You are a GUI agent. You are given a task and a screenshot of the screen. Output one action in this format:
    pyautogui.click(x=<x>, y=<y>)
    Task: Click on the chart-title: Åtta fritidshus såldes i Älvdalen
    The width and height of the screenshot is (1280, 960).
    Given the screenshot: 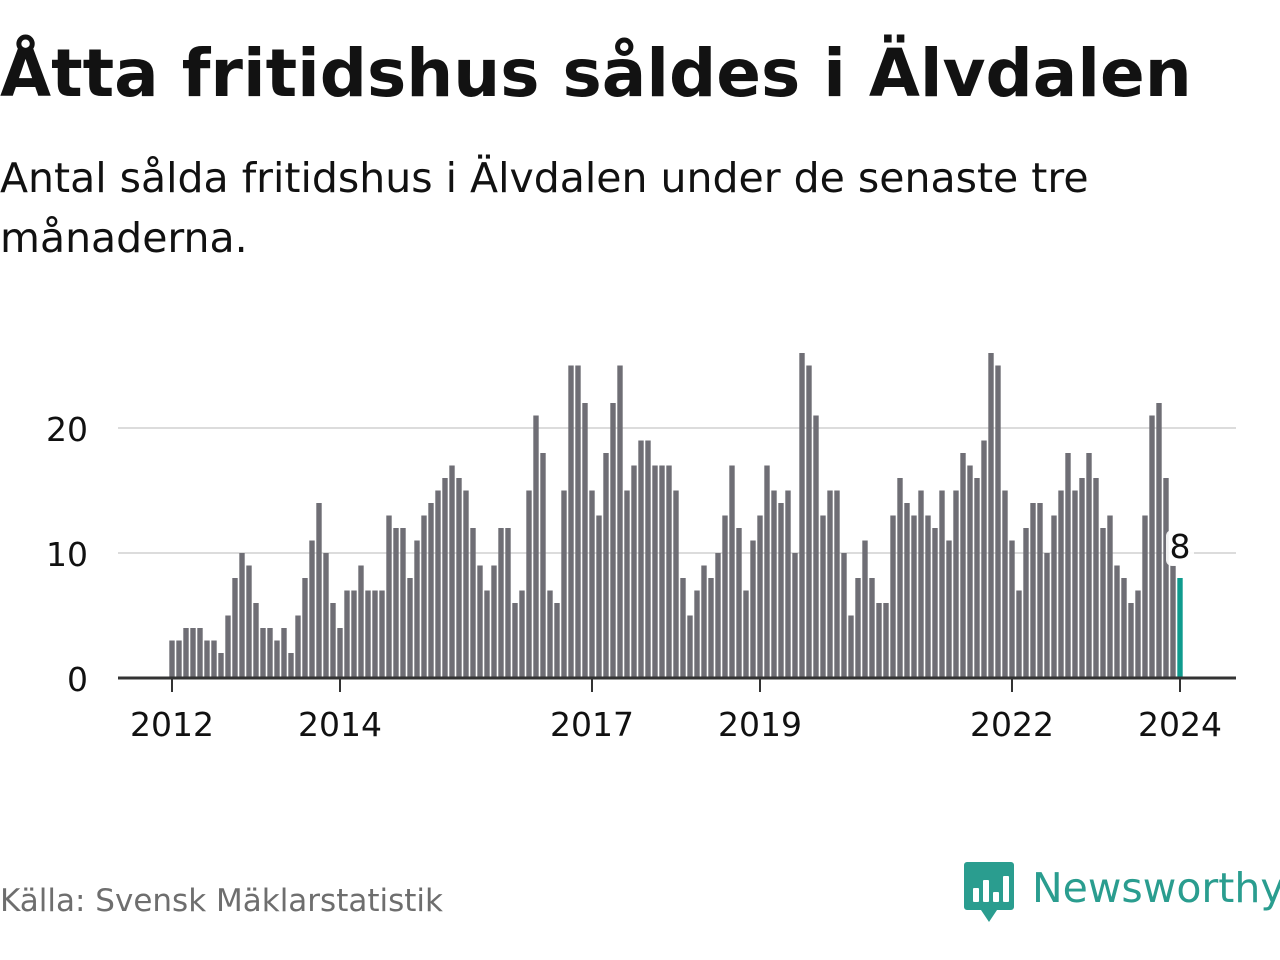 What is the action you would take?
    pyautogui.click(x=596, y=73)
    